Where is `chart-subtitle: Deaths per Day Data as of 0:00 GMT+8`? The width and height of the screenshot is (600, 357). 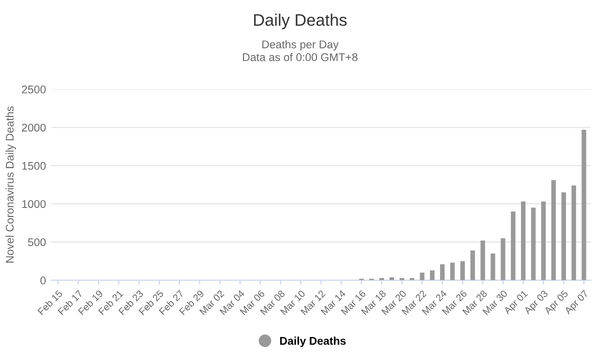
chart-subtitle: Deaths per Day Data as of 0:00 GMT+8 is located at coordinates (300, 51).